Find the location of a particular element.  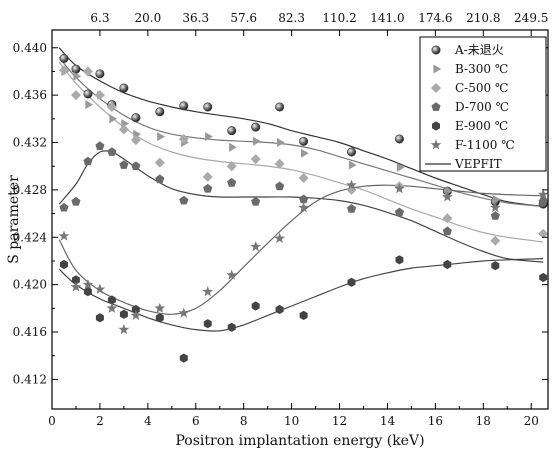

y-tick-label: 0.424 is located at coordinates (30, 237).